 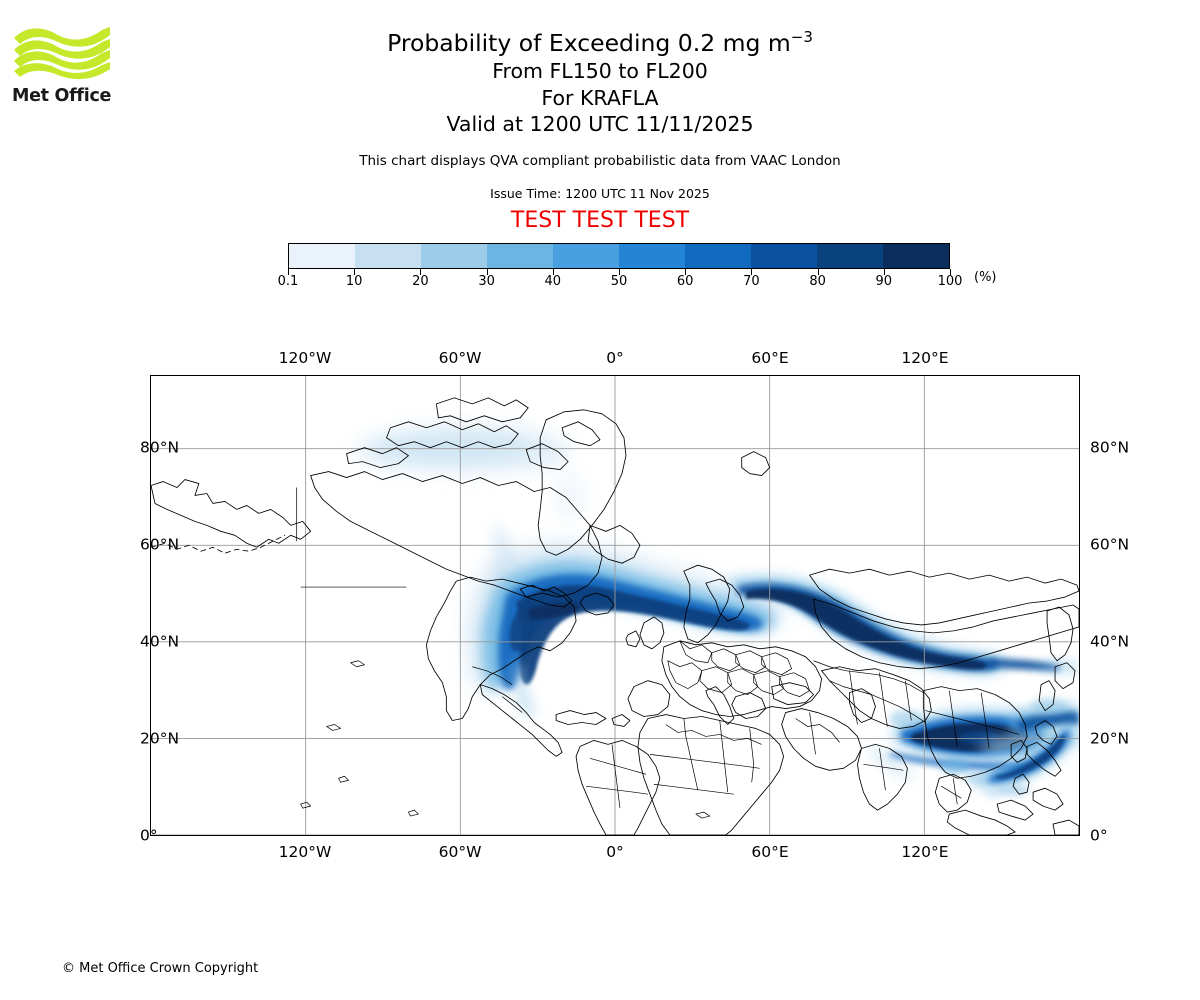 I want to click on colorbar-tick-label-40: 40, so click(x=553, y=281).